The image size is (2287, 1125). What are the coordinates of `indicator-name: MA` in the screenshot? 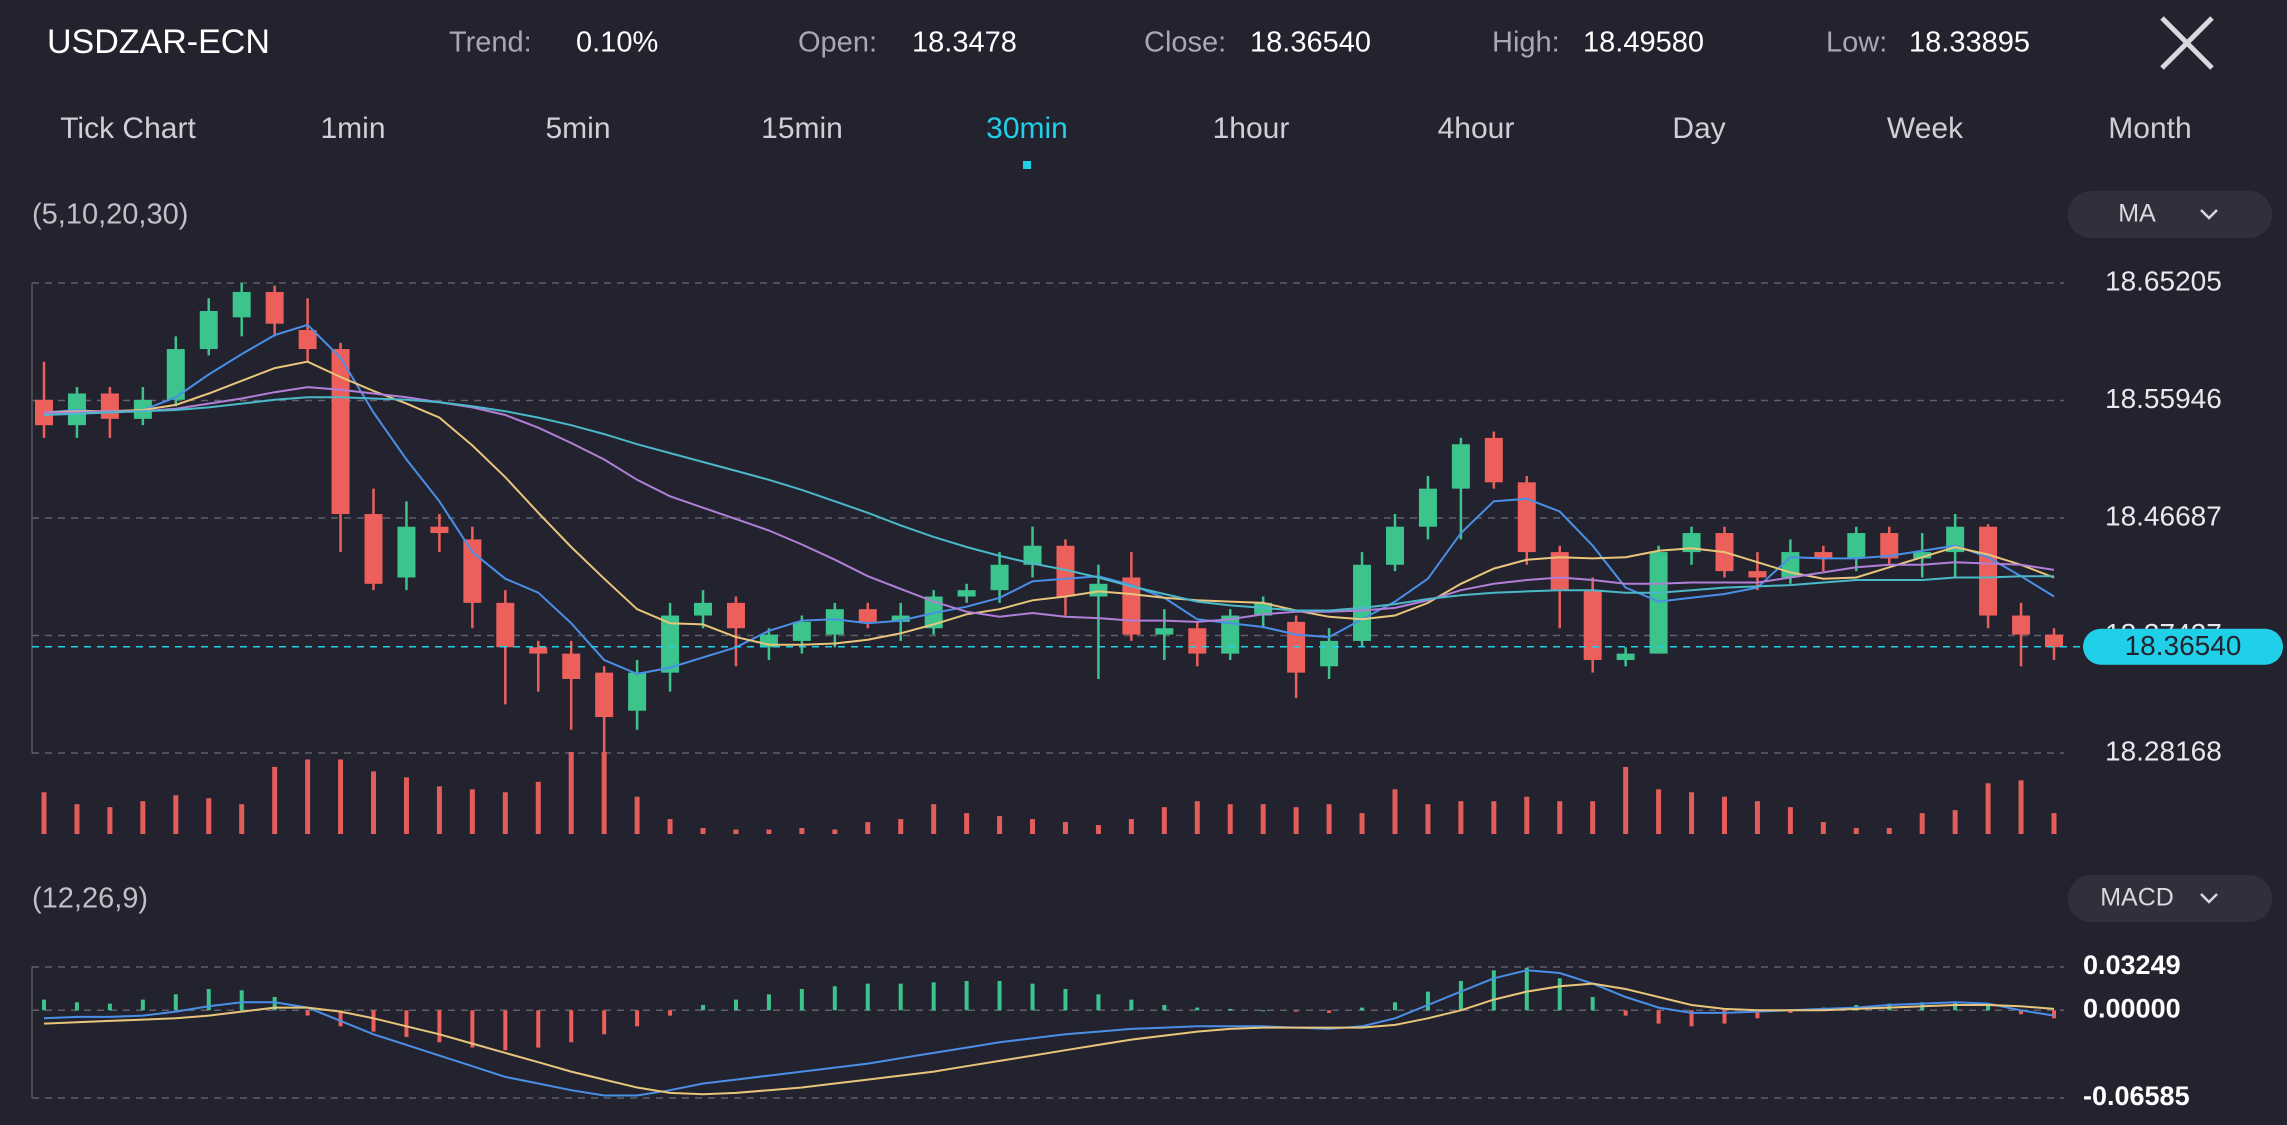 It's located at (2137, 214).